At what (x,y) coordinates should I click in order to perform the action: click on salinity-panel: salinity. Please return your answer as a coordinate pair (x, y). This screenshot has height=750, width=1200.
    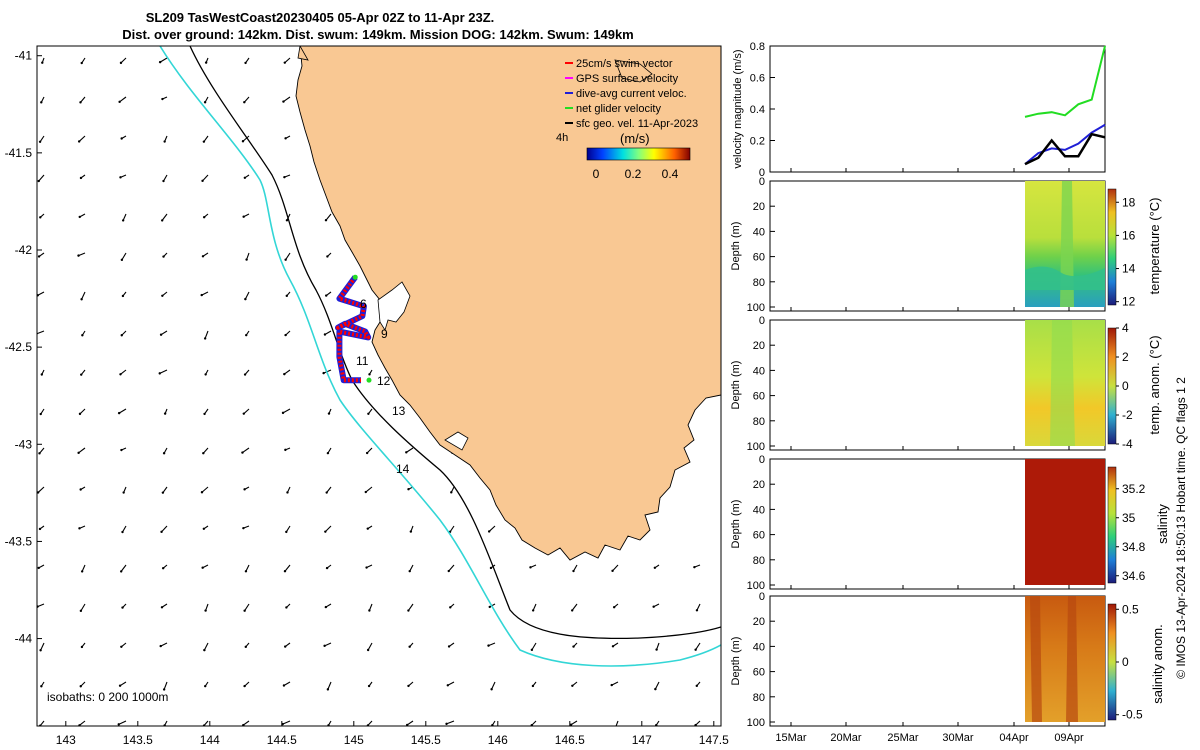
    Looking at the image, I should click on (969, 524).